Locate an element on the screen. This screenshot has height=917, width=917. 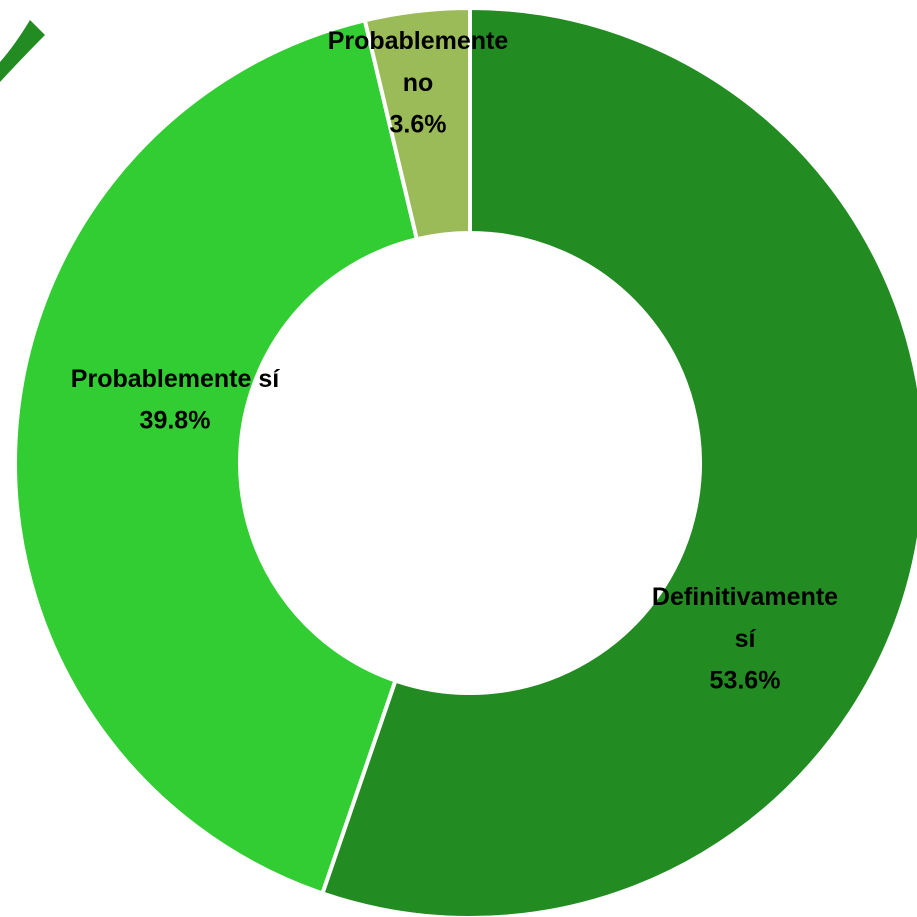
value-label: 39.8% is located at coordinates (175, 421).